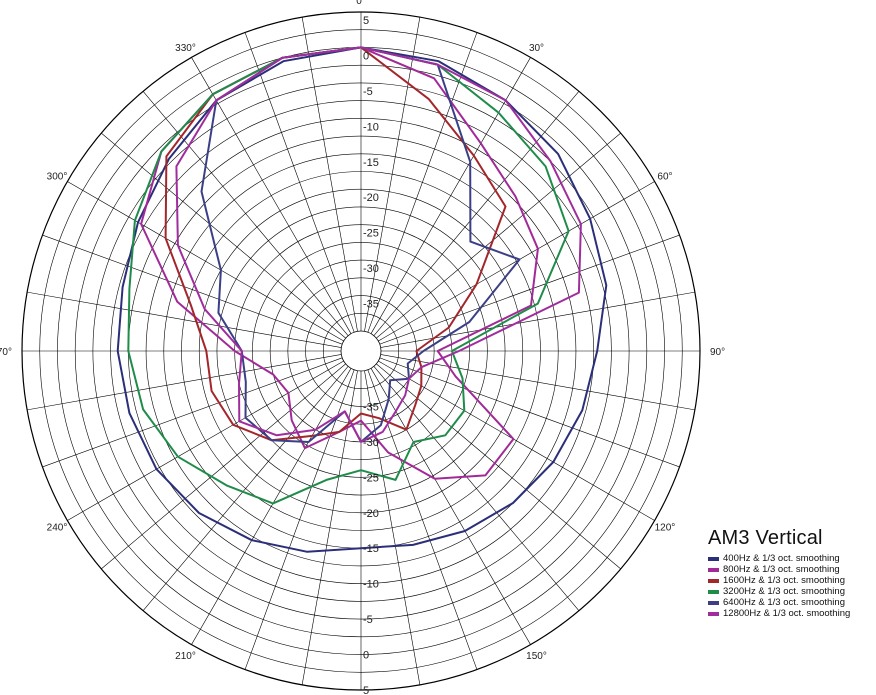 Image resolution: width=876 pixels, height=695 pixels. What do you see at coordinates (361, 3) in the screenshot?
I see `angle-tick-label: 0°` at bounding box center [361, 3].